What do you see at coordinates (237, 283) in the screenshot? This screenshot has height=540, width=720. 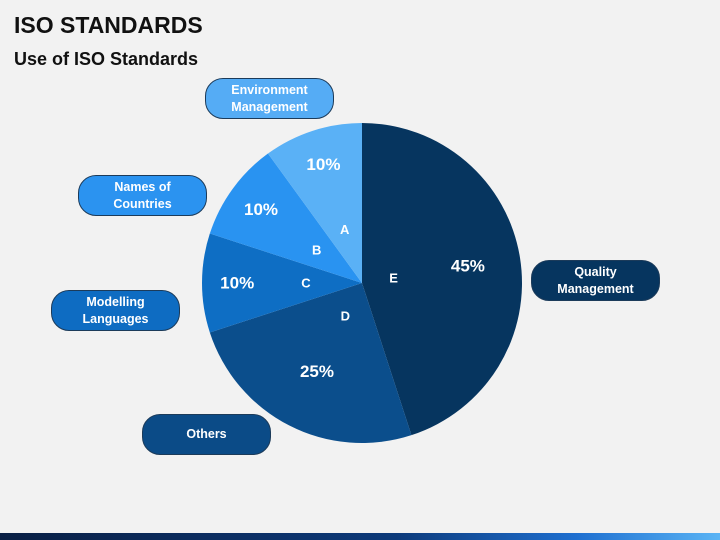 I see `pie-value-label-c: 10%` at bounding box center [237, 283].